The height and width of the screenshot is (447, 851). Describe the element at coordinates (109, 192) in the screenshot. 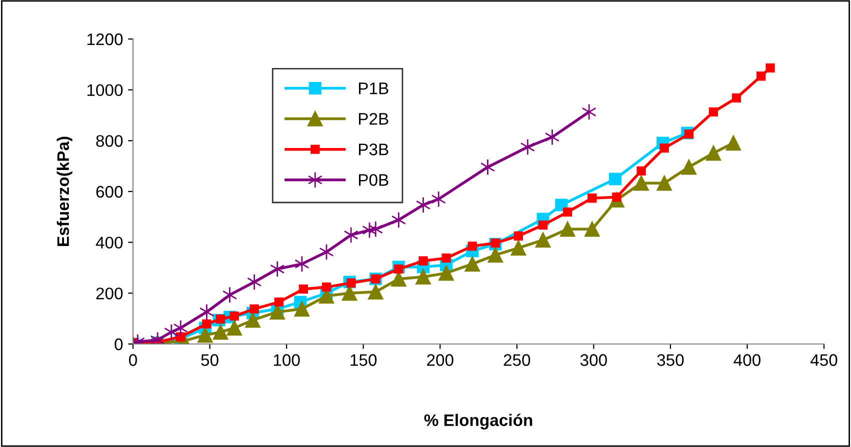

I see `y-tick-label: 600` at that location.